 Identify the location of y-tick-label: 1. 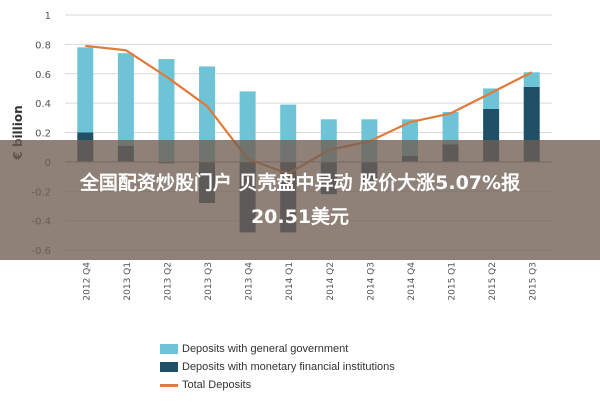
(48, 16).